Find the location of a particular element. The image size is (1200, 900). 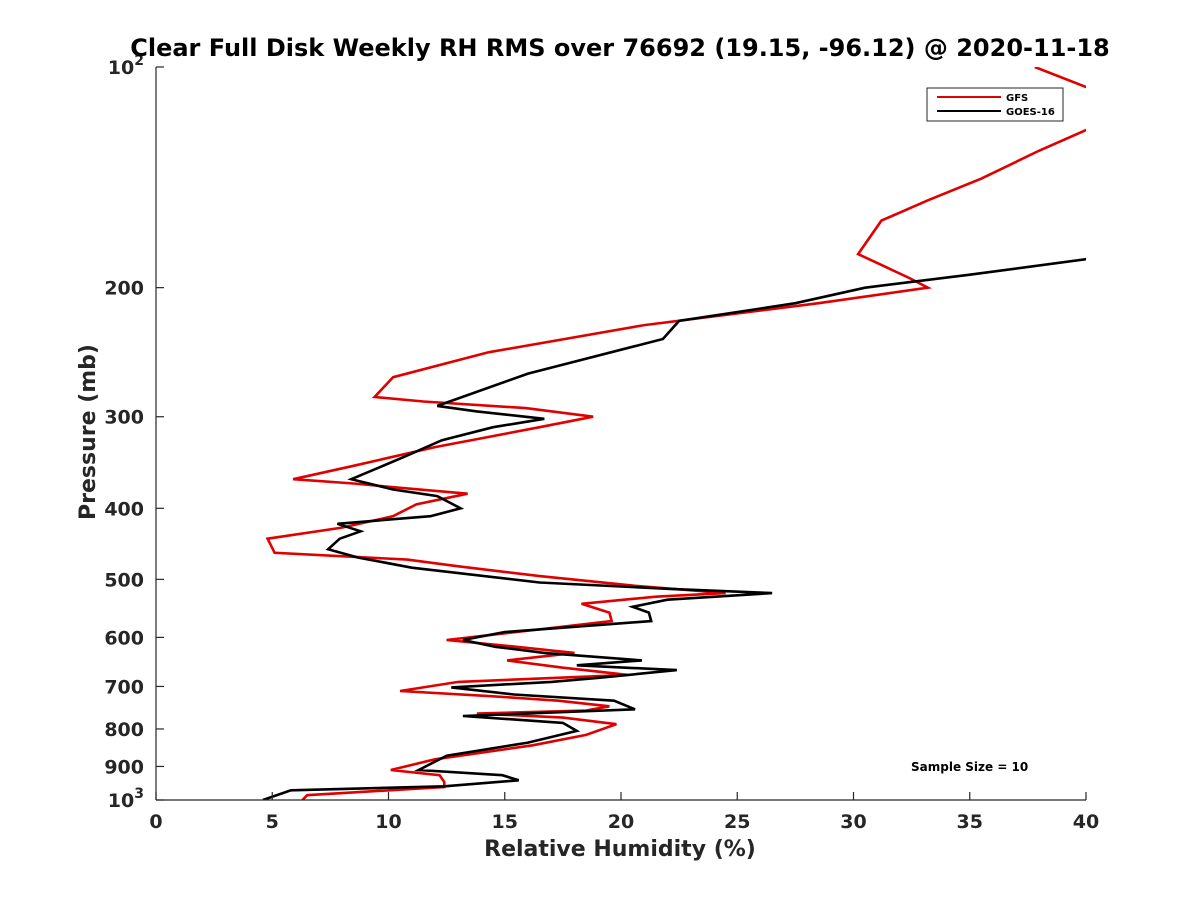

y-tick-base: 700 is located at coordinates (124, 687).